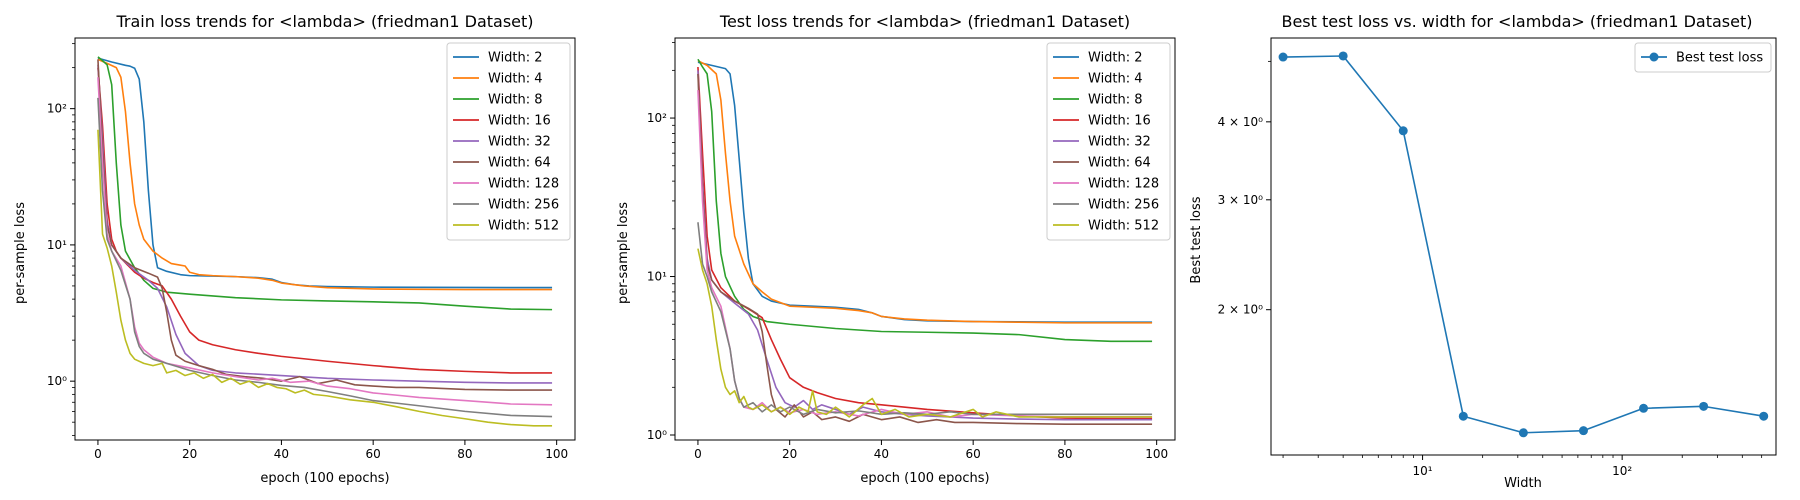 The width and height of the screenshot is (1800, 500). What do you see at coordinates (924, 478) in the screenshot?
I see `test-loss-xlabel: epoch (100 epochs)` at bounding box center [924, 478].